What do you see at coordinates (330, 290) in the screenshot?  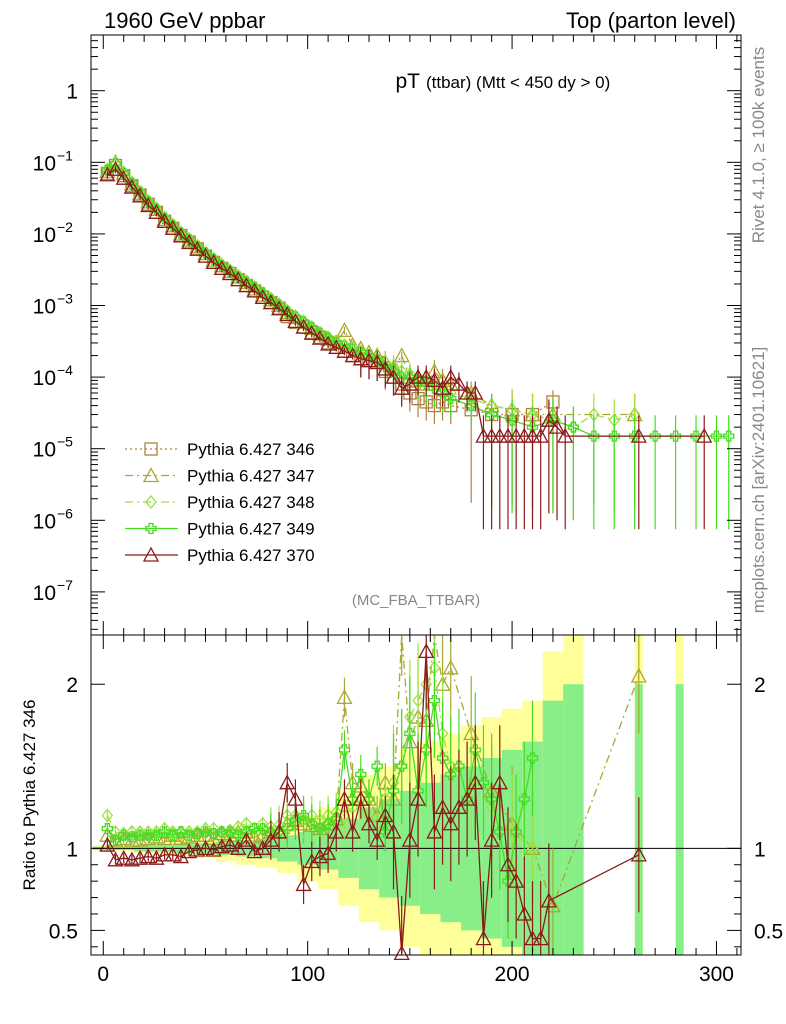 I see `series-line` at bounding box center [330, 290].